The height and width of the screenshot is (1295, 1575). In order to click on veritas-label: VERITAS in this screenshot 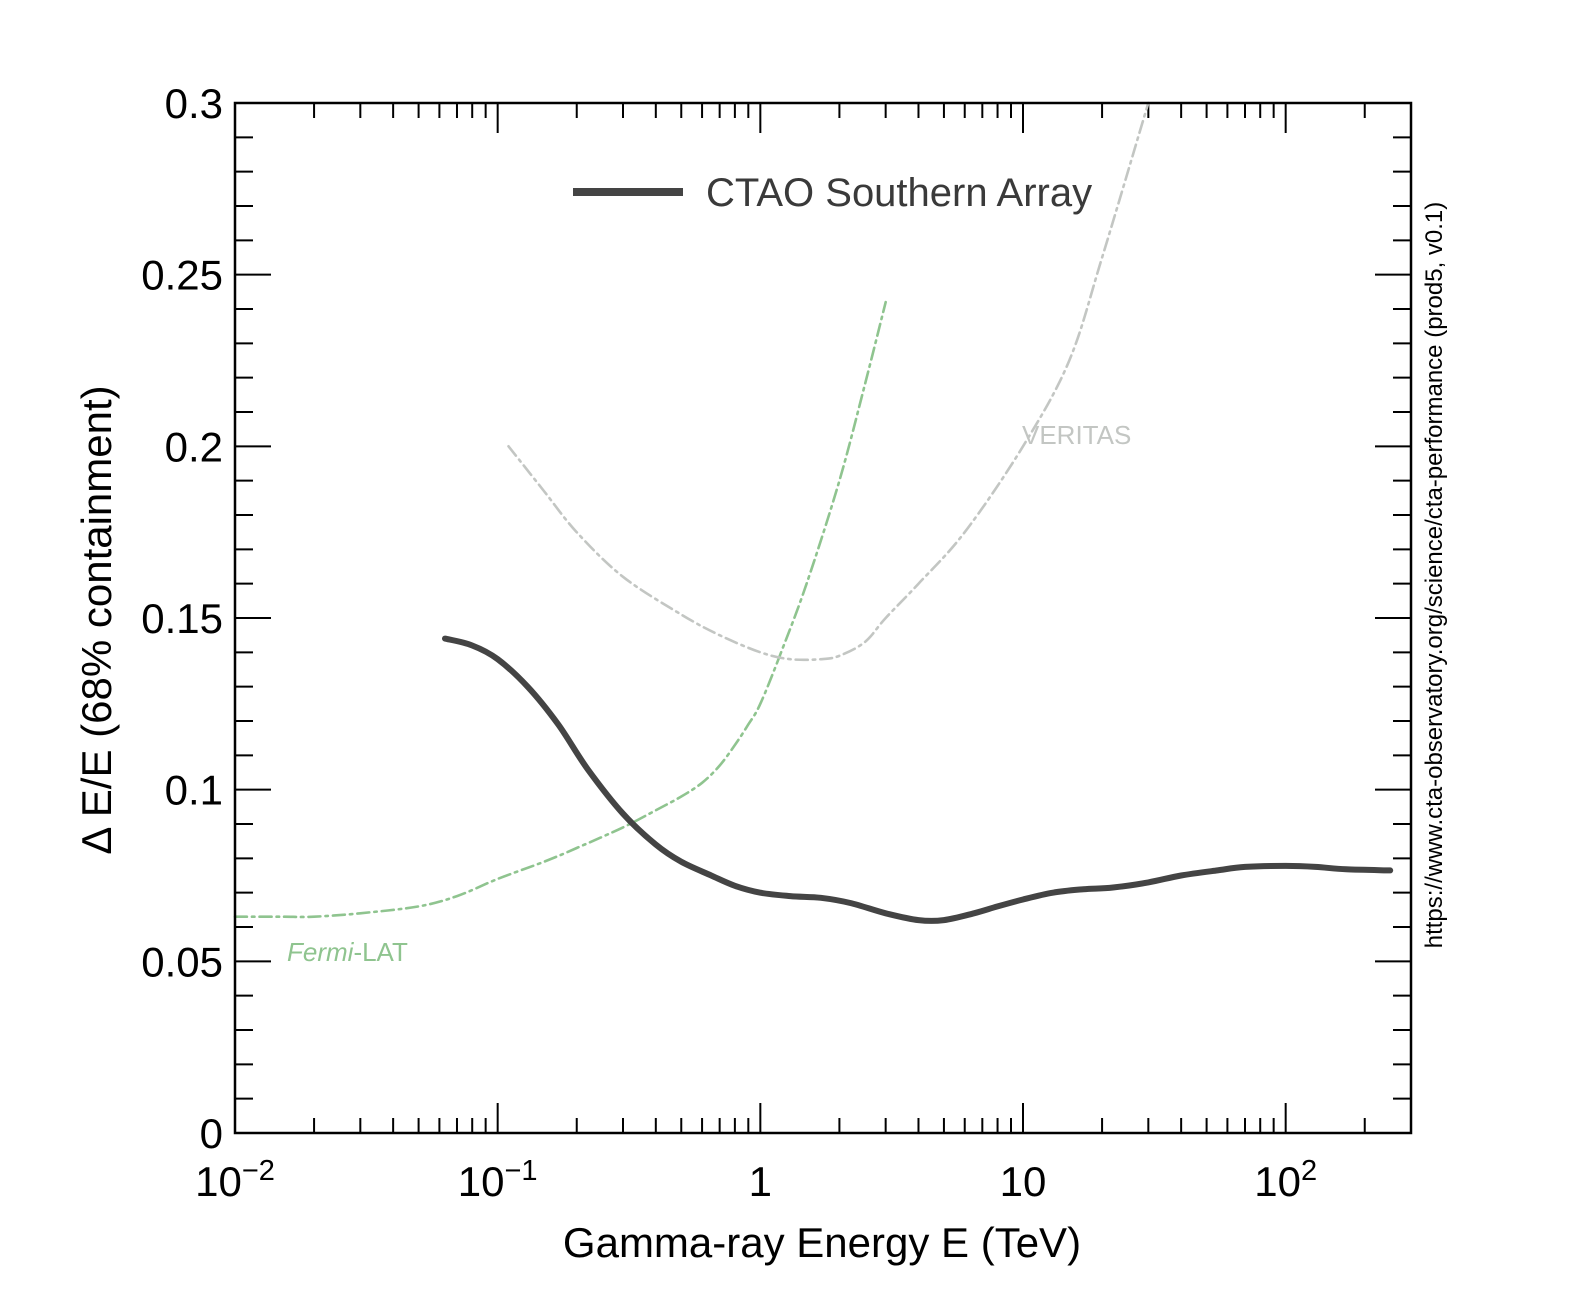, I will do `click(1076, 435)`.